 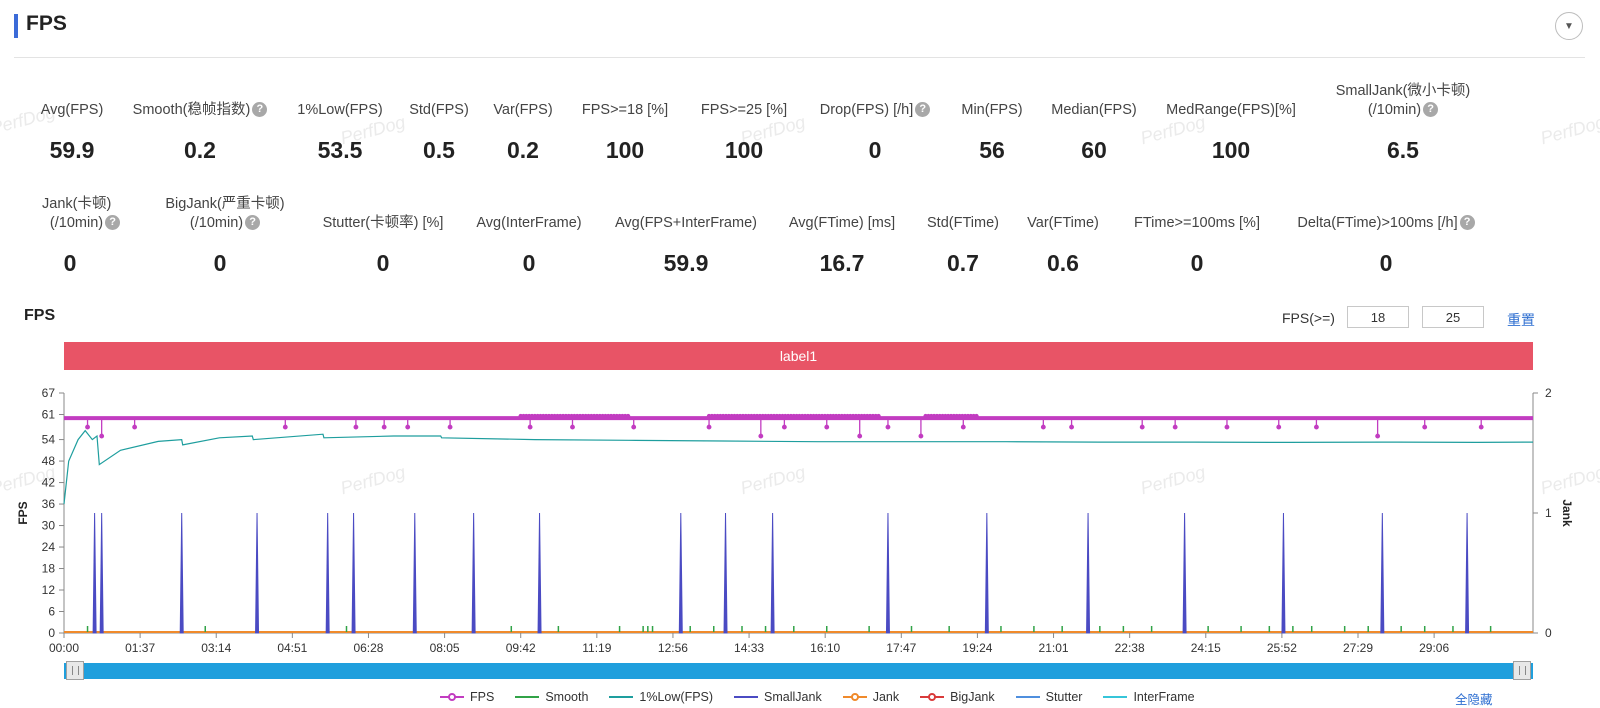 I want to click on metric-small-jank: SmallJank(微小卡顿) (/10min)? 6.5, so click(x=1403, y=122).